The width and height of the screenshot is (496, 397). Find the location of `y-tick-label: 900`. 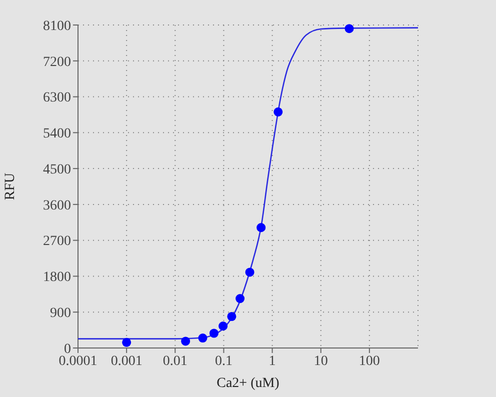

y-tick-label: 900 is located at coordinates (60, 314).